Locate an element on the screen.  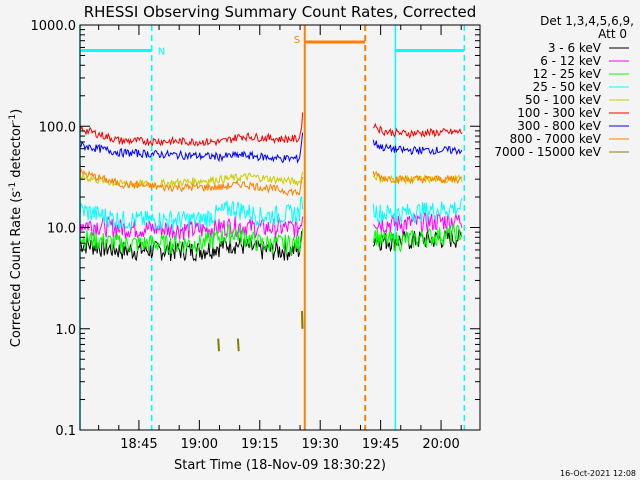
series-line-100-300keV is located at coordinates (271, 129).